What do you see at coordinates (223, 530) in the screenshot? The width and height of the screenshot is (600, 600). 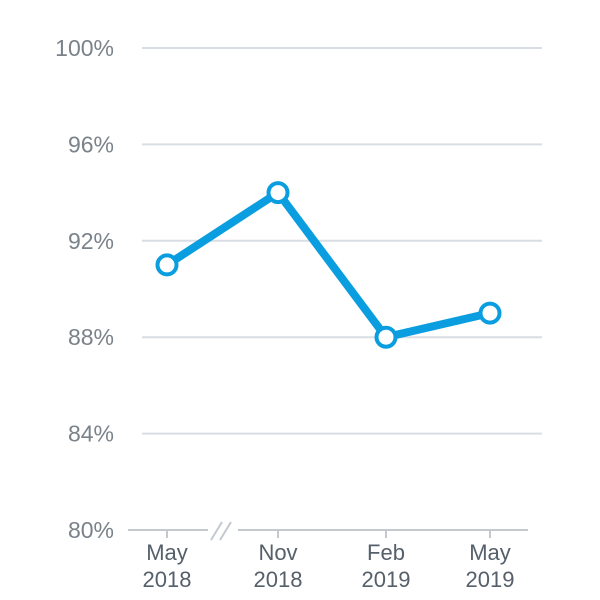 I see `axis-break-mark` at bounding box center [223, 530].